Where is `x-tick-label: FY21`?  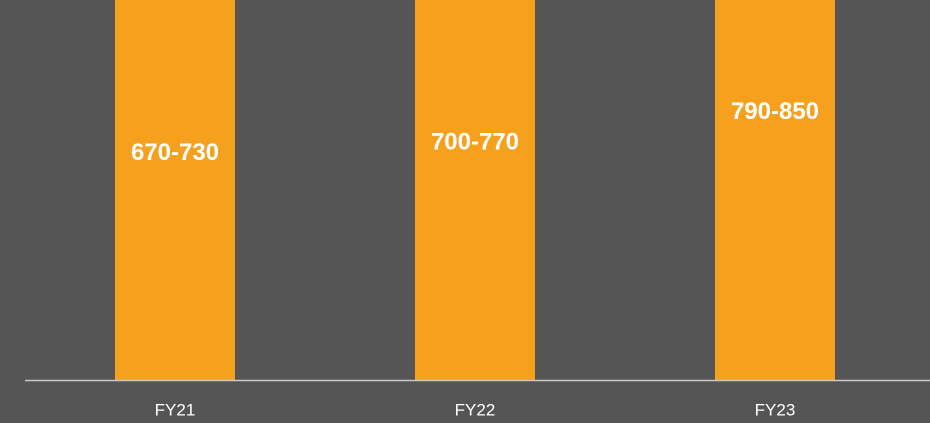 x-tick-label: FY21 is located at coordinates (175, 409).